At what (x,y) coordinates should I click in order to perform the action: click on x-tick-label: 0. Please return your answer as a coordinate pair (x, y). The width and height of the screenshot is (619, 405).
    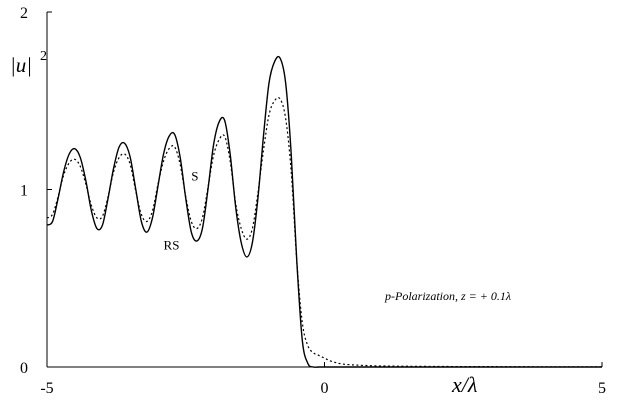
    Looking at the image, I should click on (325, 388).